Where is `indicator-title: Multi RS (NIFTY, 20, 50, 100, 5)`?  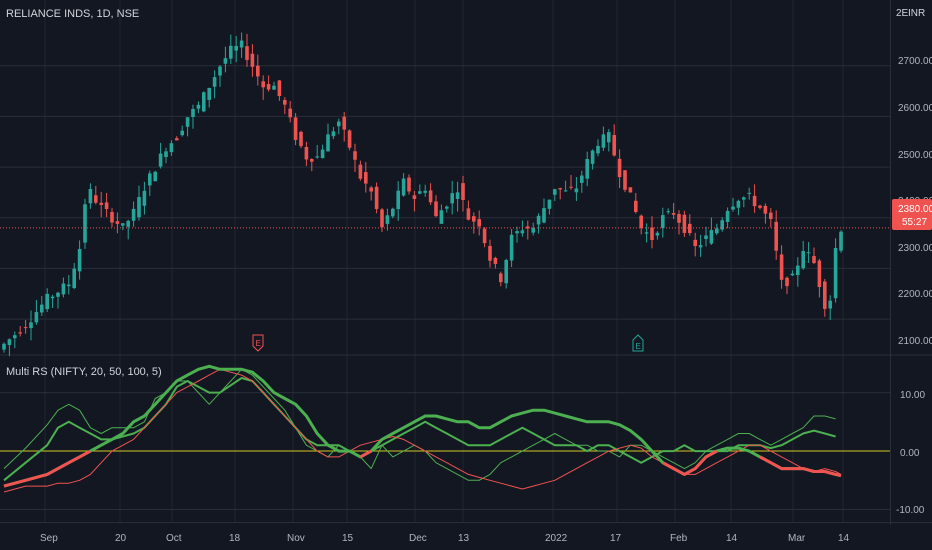
indicator-title: Multi RS (NIFTY, 20, 50, 100, 5) is located at coordinates (84, 372).